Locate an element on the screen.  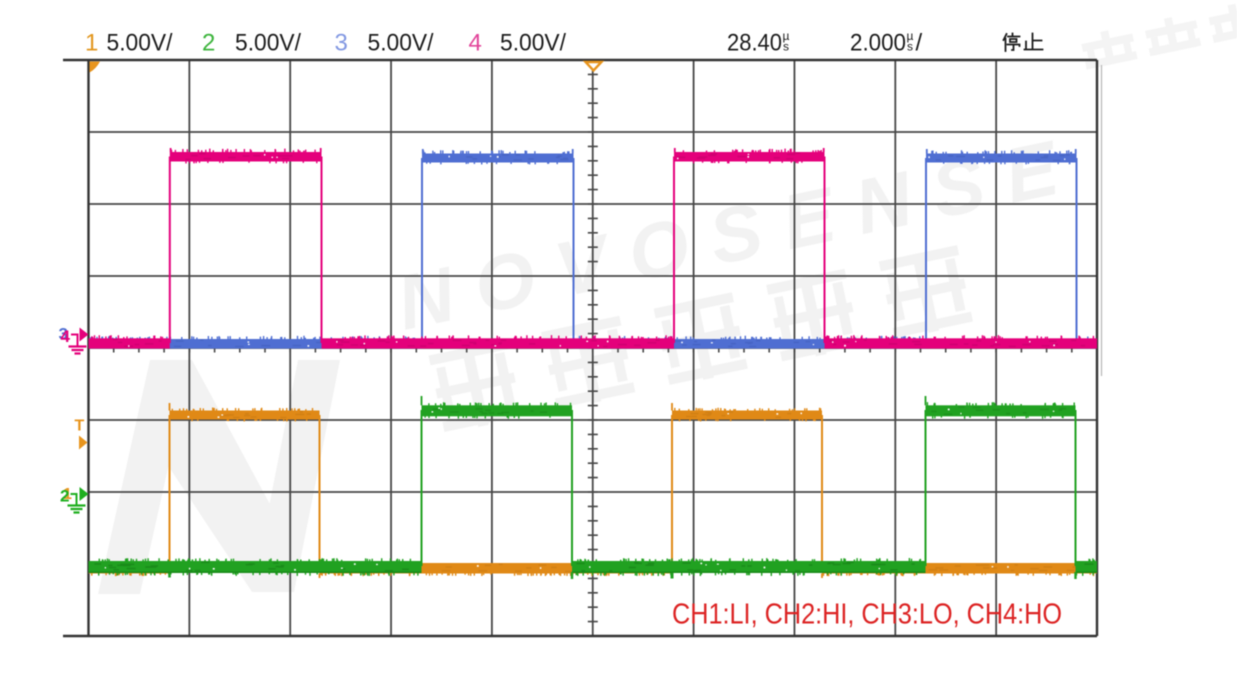
svg-text: CH1:LI, CH2:HI, CH3:LO, CH4:HO is located at coordinates (867, 615).